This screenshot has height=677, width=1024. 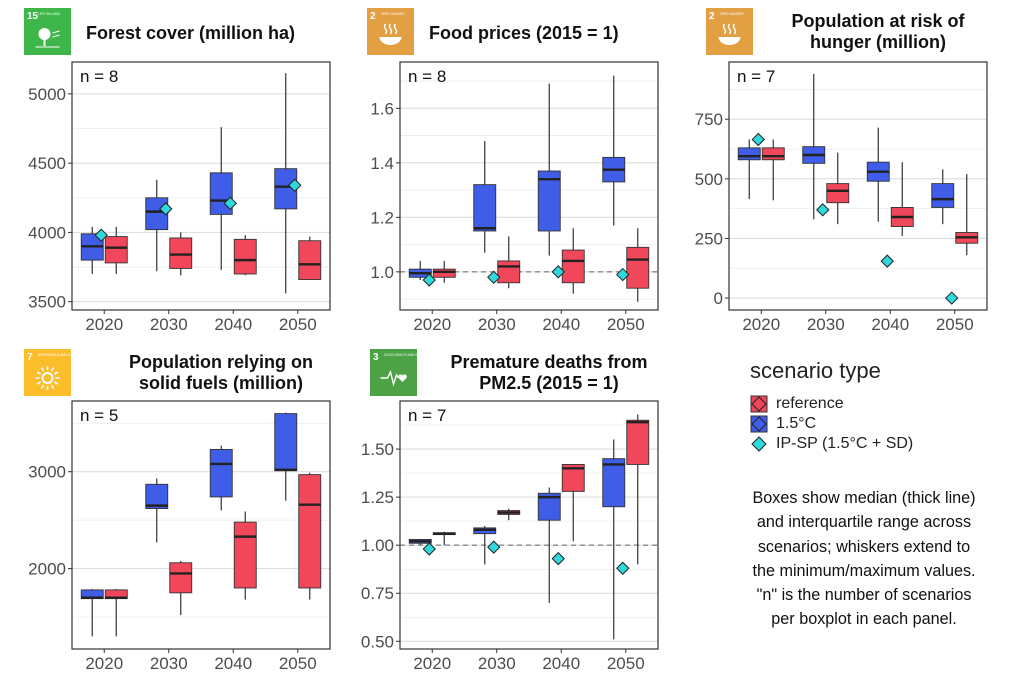 I want to click on y-tick-label: 750, so click(x=709, y=119).